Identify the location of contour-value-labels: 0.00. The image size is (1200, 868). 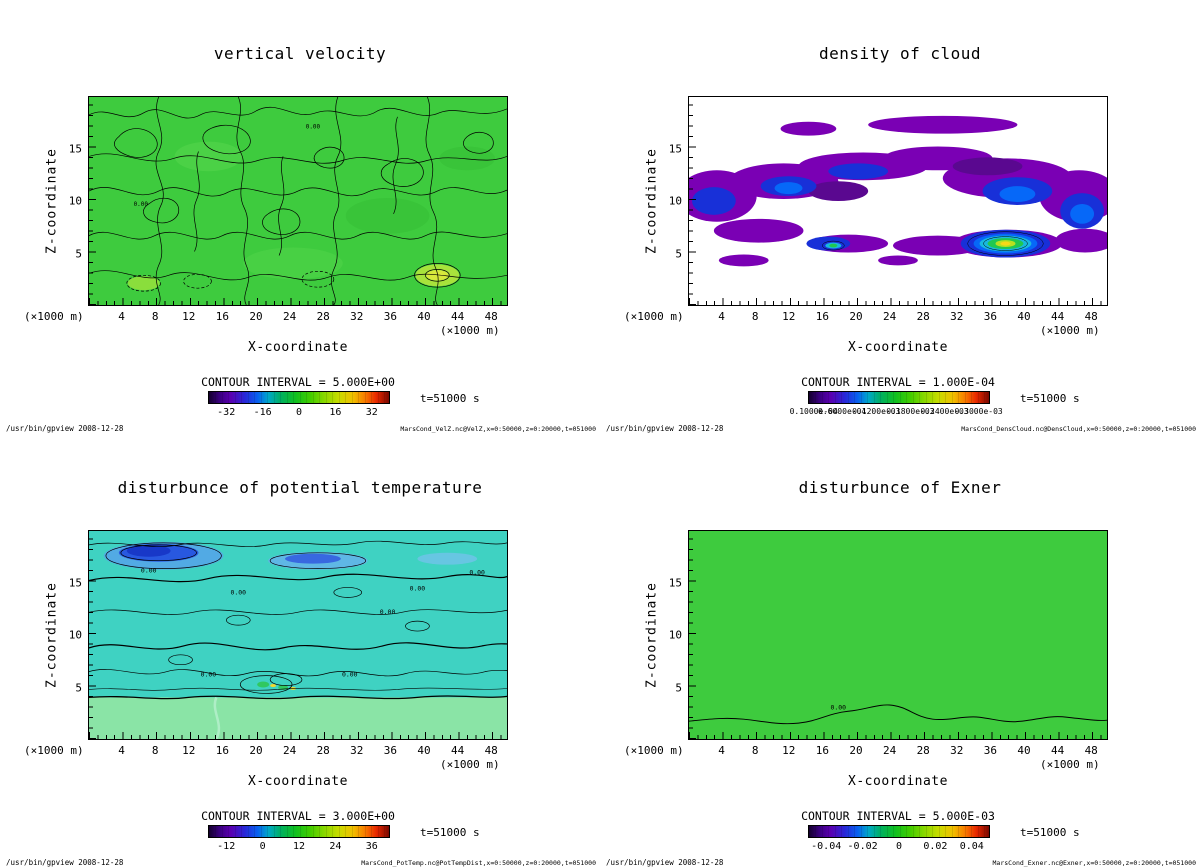
(839, 707).